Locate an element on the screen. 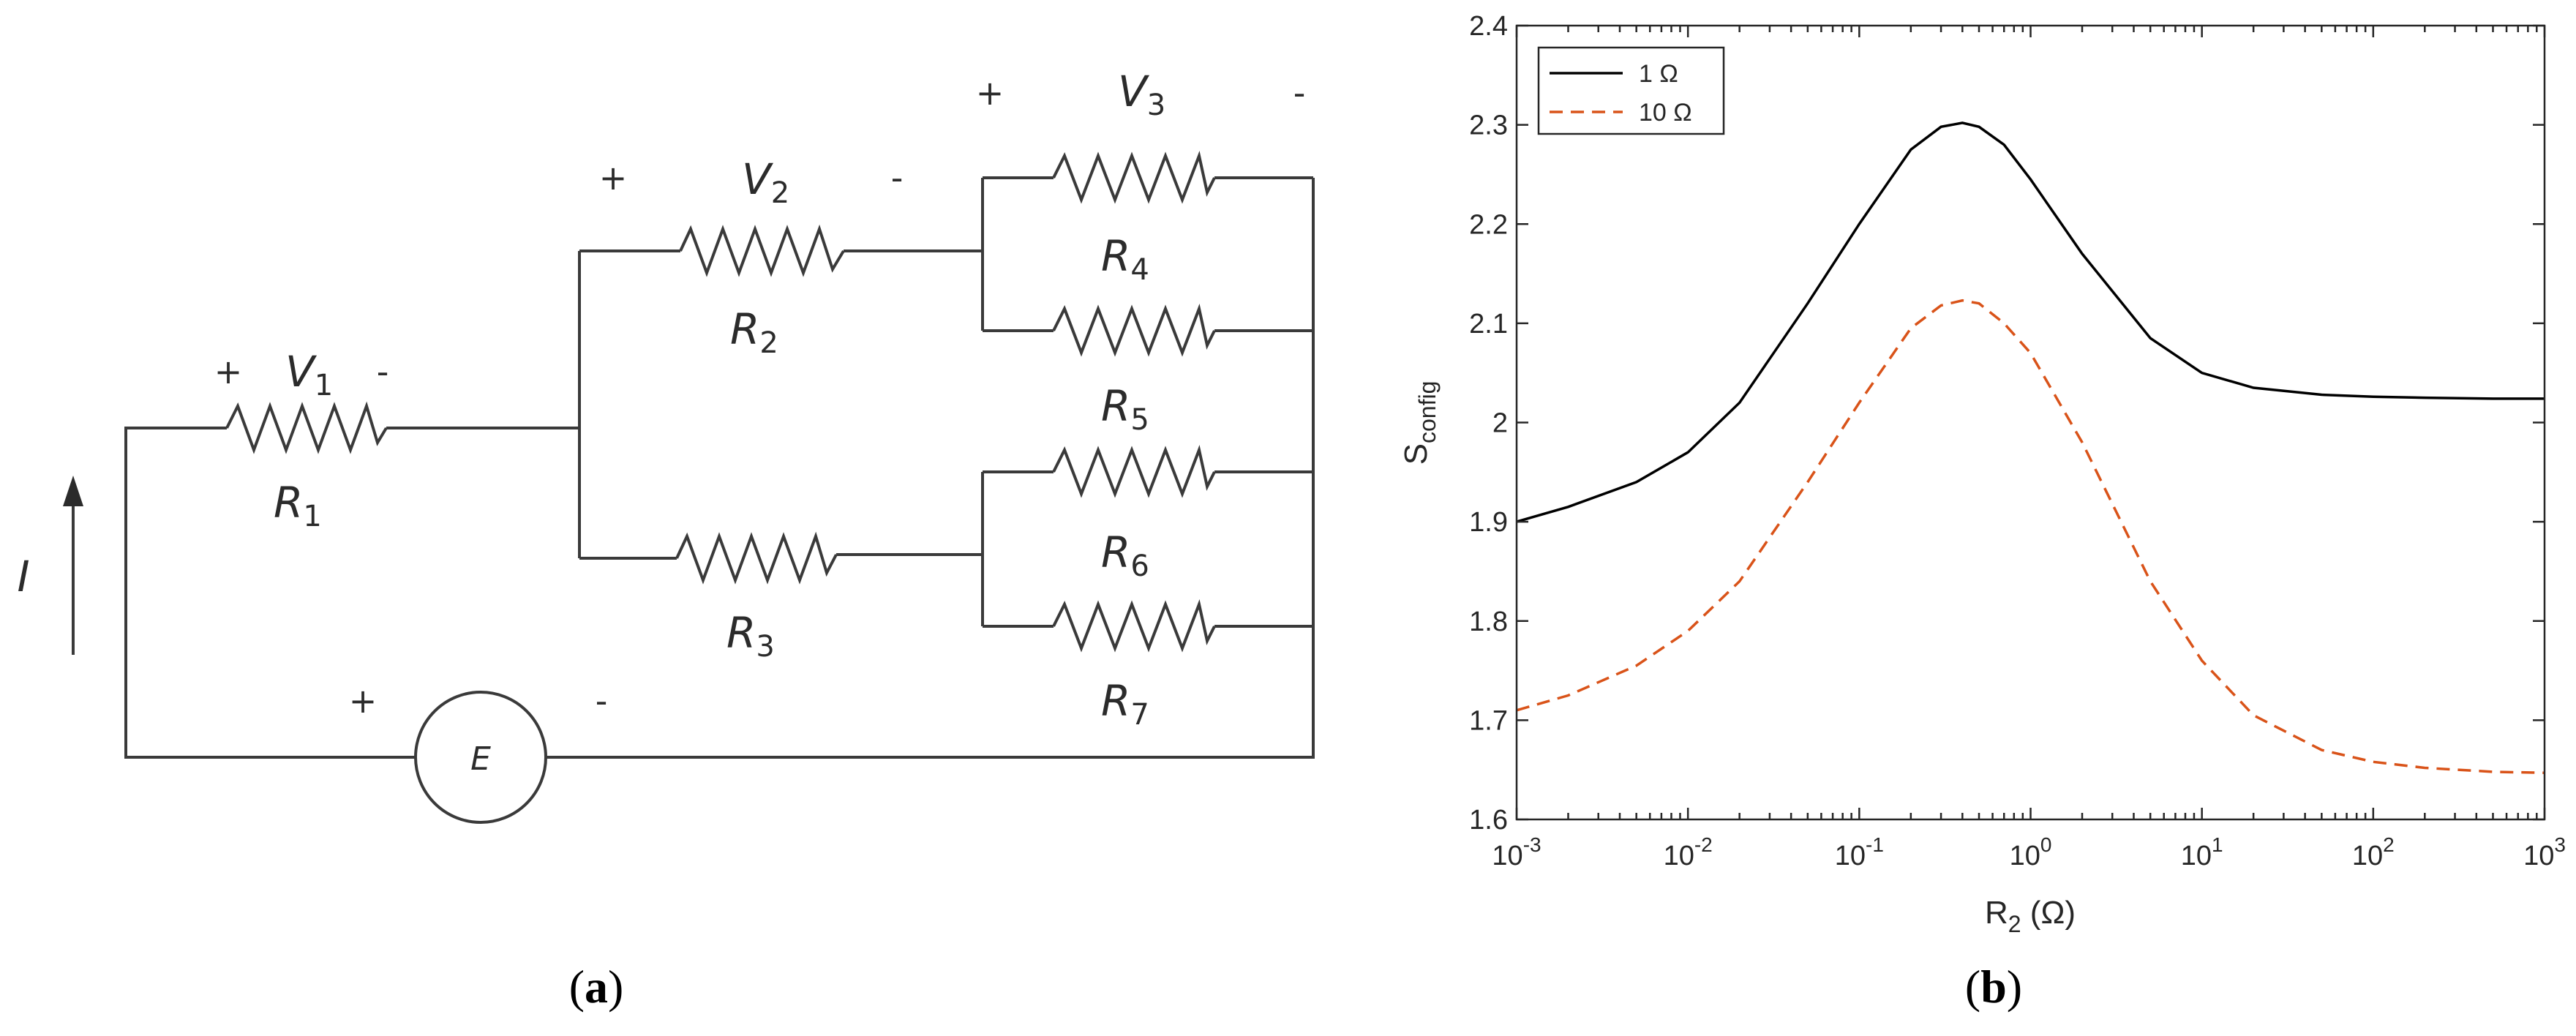  label-r1-main: R is located at coordinates (288, 503).